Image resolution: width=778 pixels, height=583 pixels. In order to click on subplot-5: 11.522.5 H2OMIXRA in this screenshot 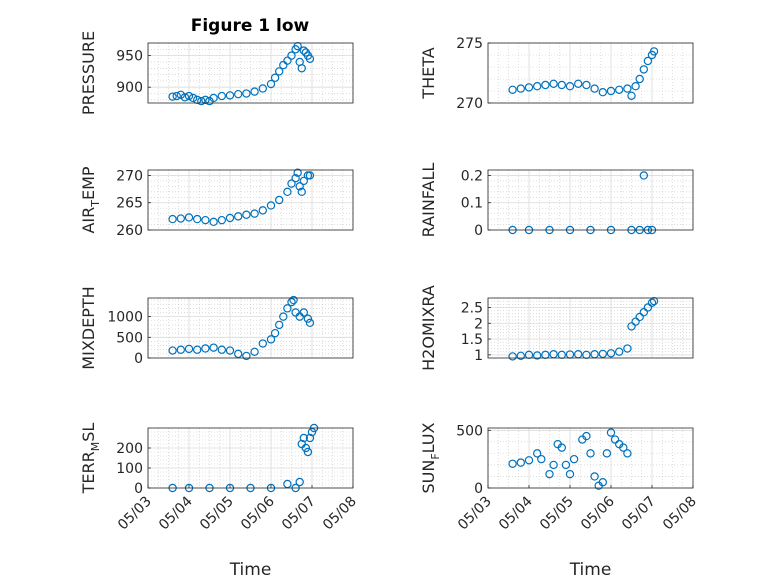, I will do `click(556, 328)`.